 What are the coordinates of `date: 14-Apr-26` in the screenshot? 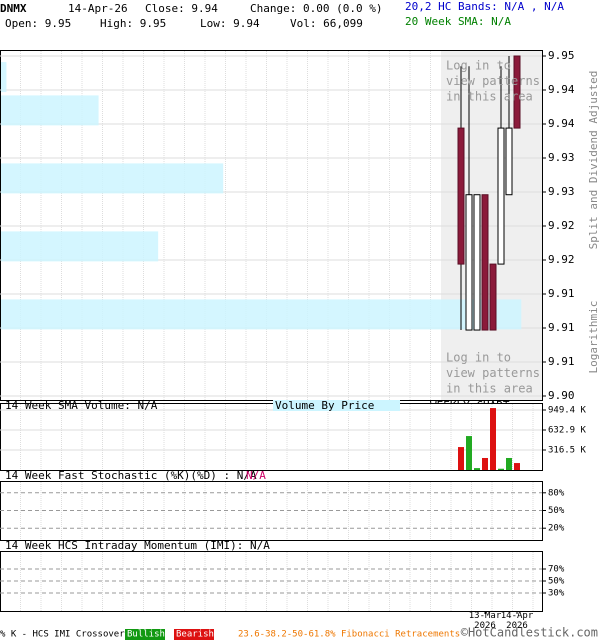 It's located at (98, 8).